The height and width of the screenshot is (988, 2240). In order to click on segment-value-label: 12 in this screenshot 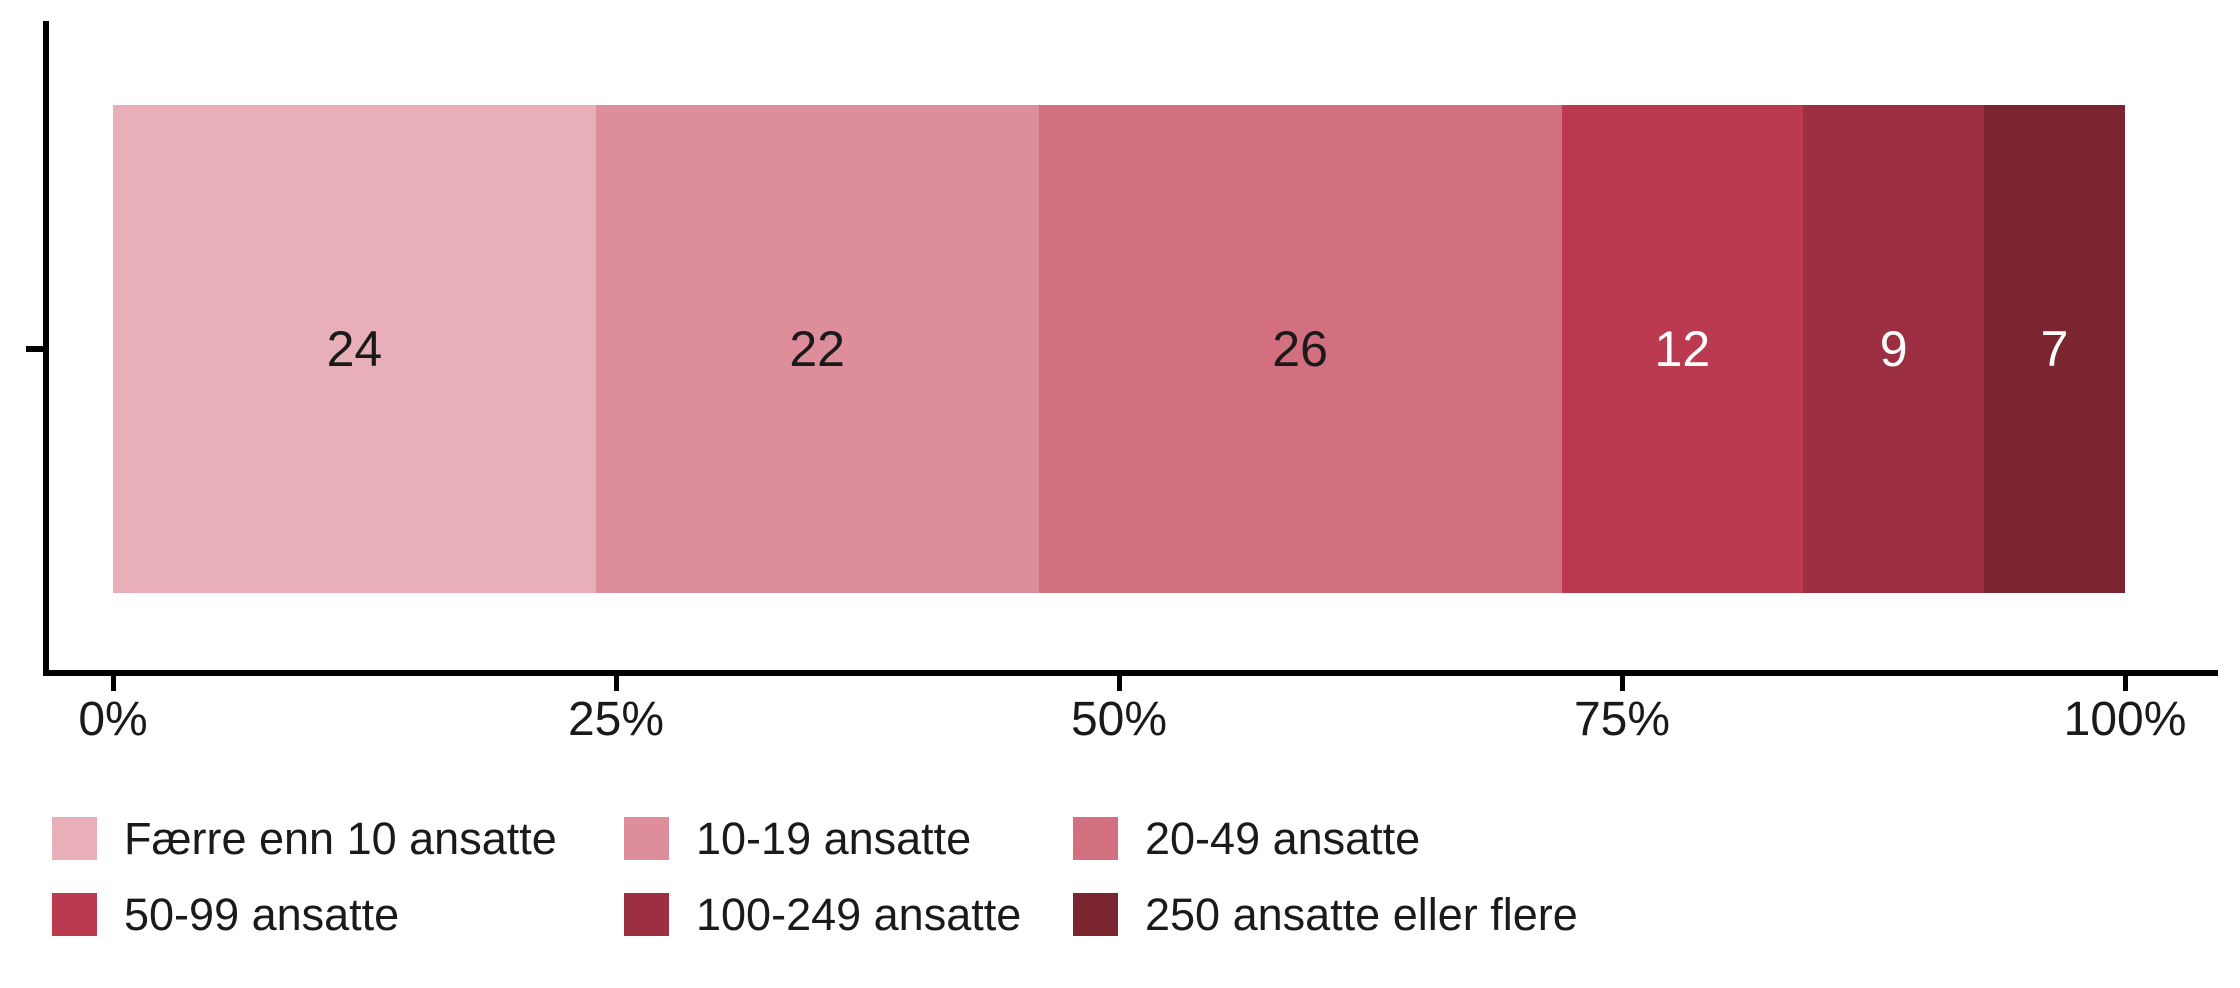, I will do `click(1682, 349)`.